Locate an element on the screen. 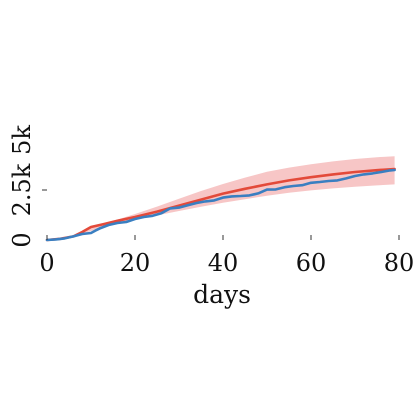  x-tick-label: 20 is located at coordinates (135, 263).